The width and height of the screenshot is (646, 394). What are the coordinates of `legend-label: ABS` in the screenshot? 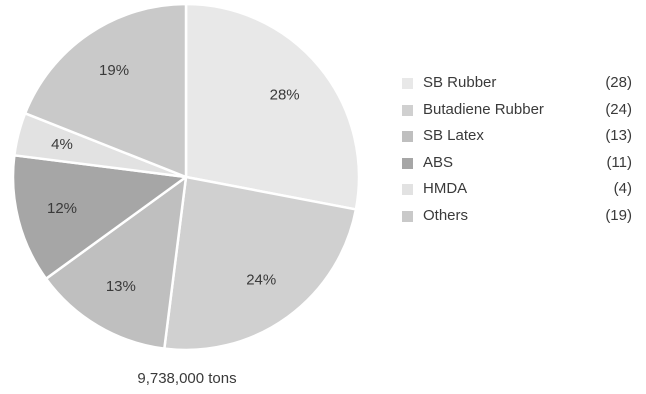 It's located at (438, 162).